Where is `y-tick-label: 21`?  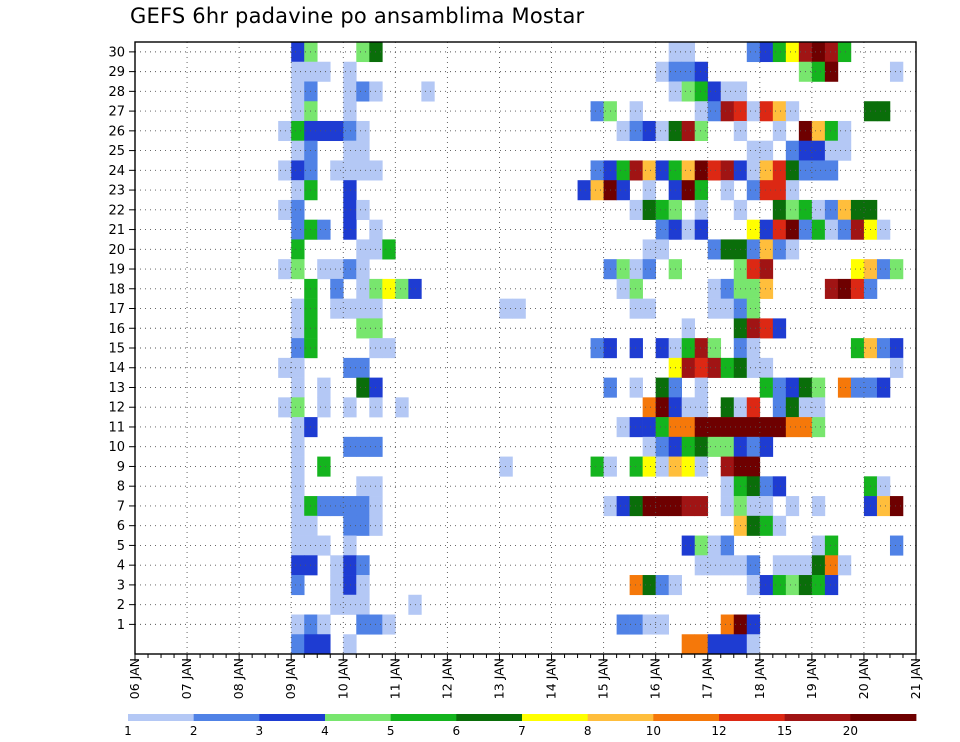 y-tick-label: 21 is located at coordinates (116, 230).